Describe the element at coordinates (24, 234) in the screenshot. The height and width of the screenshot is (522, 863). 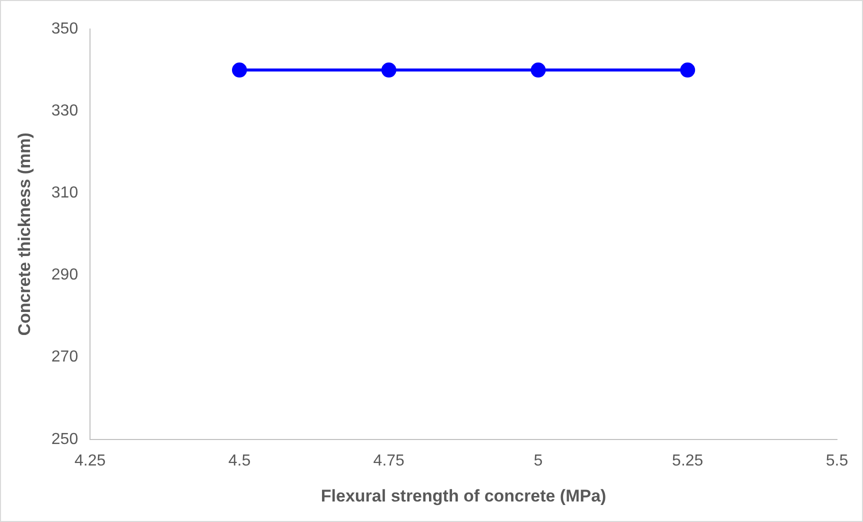
I see `y-axis-title: Concrete thickness (mm)` at that location.